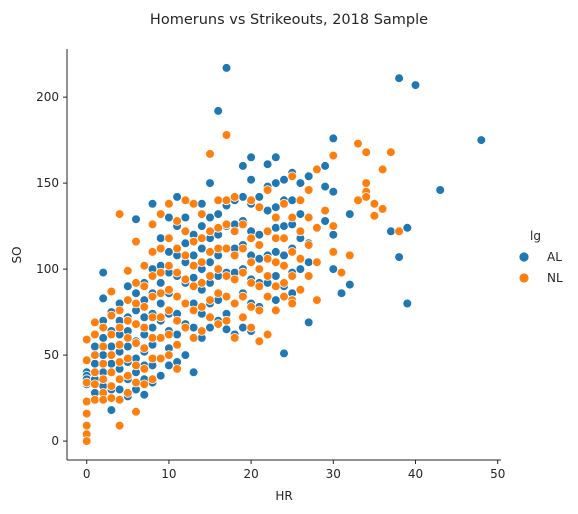 The image size is (578, 514). What do you see at coordinates (535, 236) in the screenshot?
I see `legend-title: lg` at bounding box center [535, 236].